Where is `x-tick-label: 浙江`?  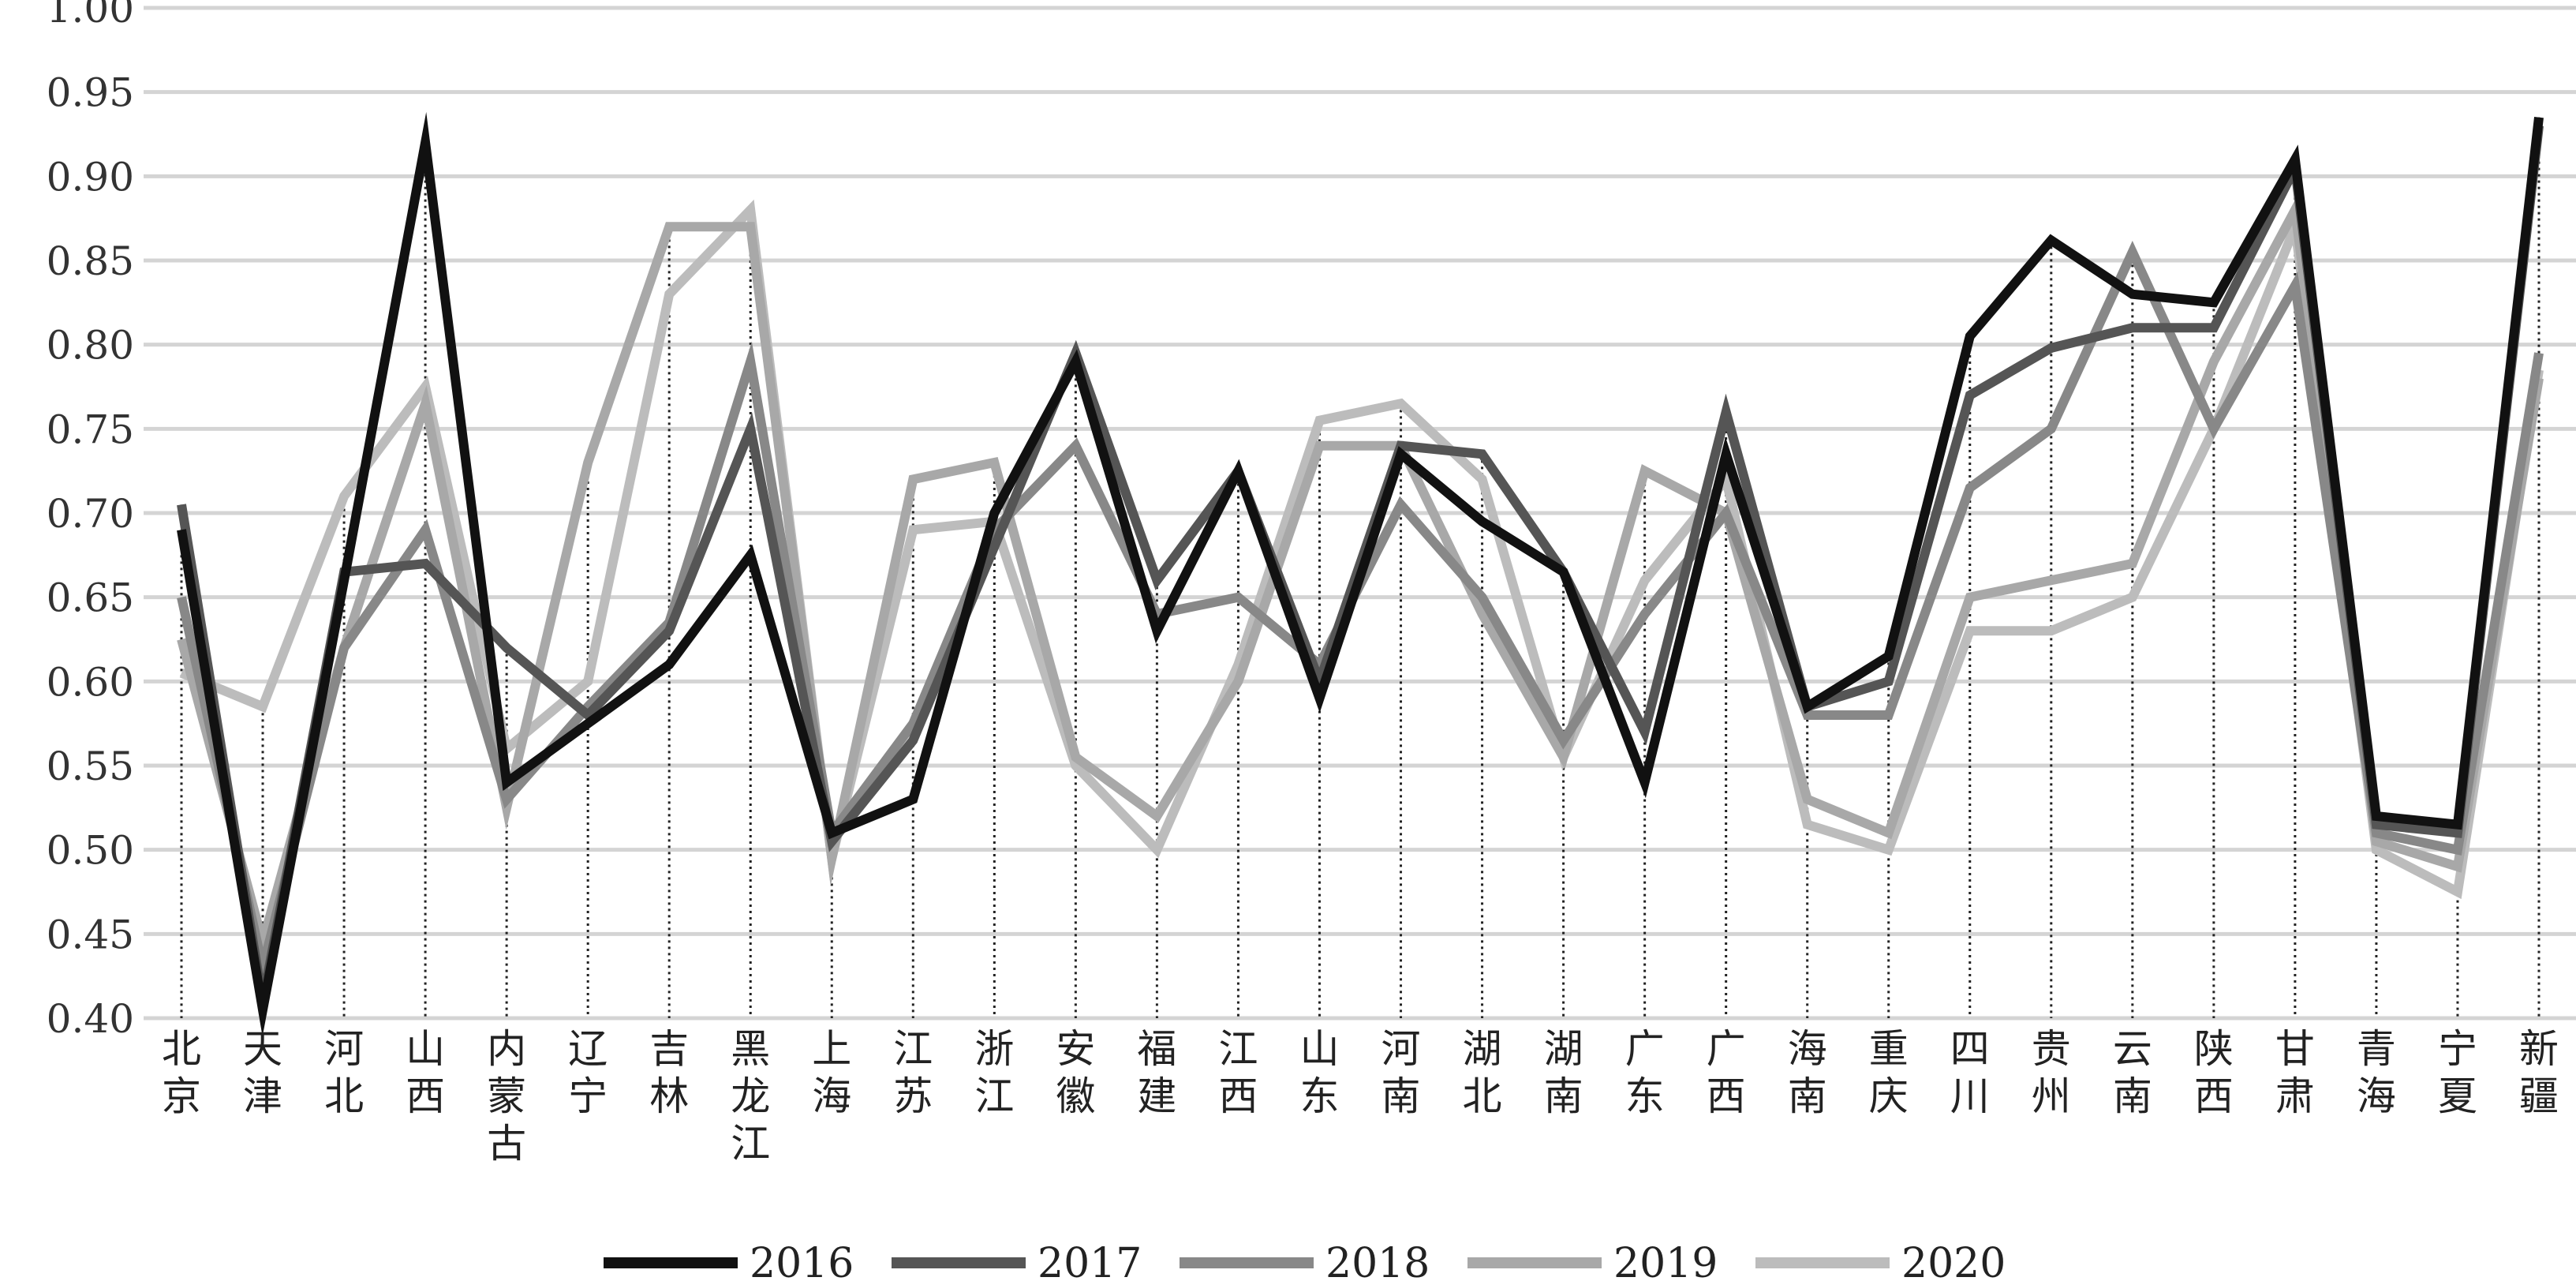 x-tick-label: 浙江 is located at coordinates (994, 1072).